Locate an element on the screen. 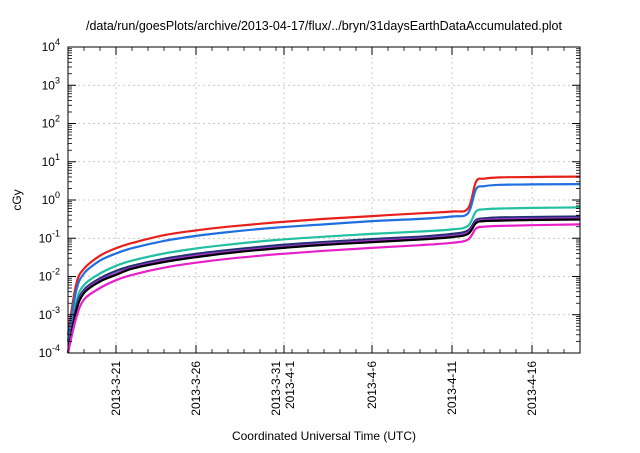  y-tick-label: 10⁴ is located at coordinates (51, 45).